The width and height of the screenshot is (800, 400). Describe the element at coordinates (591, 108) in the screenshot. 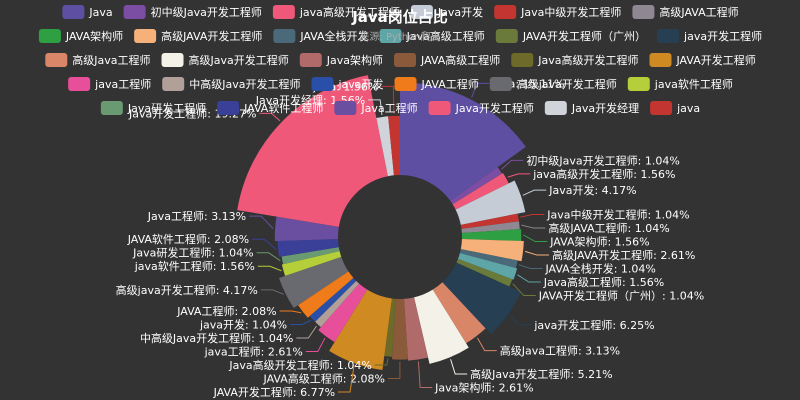

I see `legend-item-28: Java开发经理` at that location.